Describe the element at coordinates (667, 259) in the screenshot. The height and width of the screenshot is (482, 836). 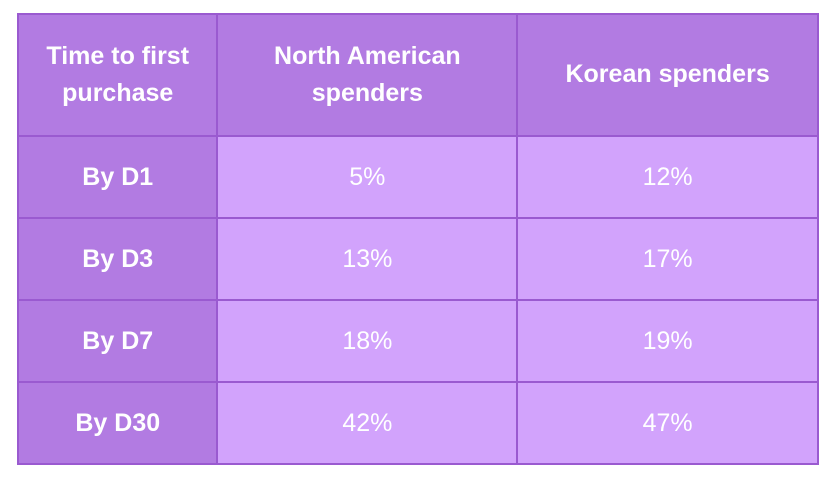
I see `korean-value: 17%` at that location.